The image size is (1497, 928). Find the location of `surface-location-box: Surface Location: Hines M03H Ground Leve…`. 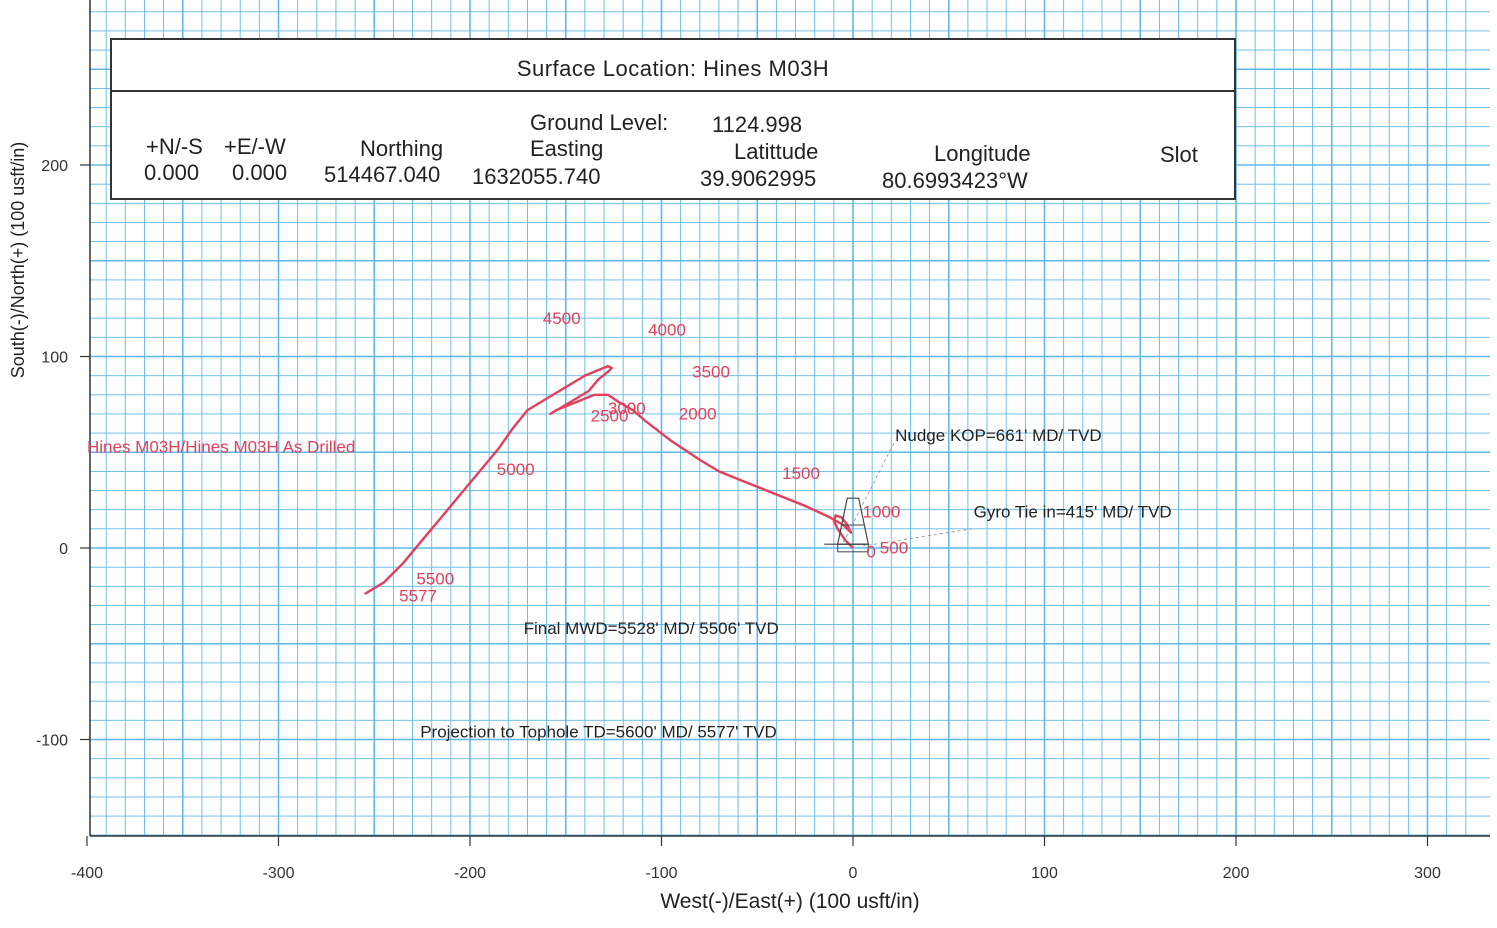

surface-location-box: Surface Location: Hines M03H Ground Leve… is located at coordinates (673, 119).